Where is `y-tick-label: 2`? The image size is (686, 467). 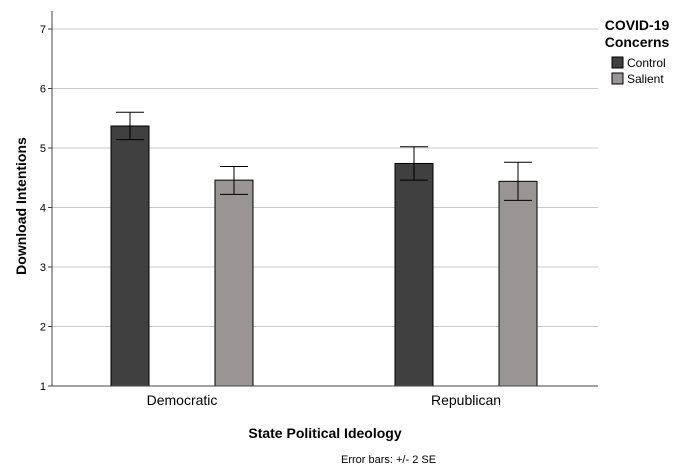 y-tick-label: 2 is located at coordinates (43, 328).